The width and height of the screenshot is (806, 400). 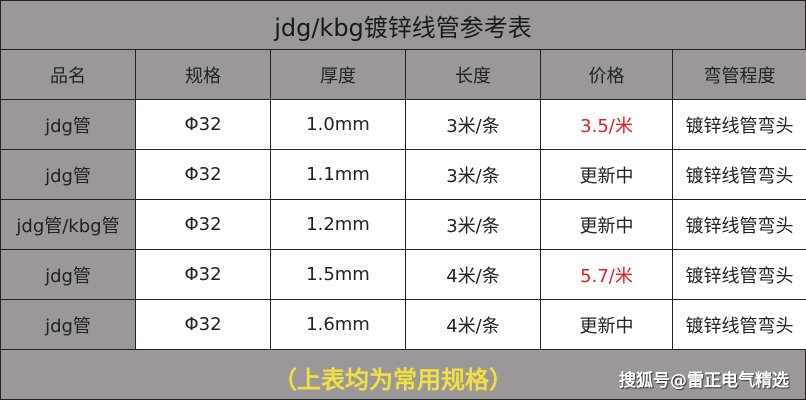 I want to click on table-title: jdg/kbg镀锌线管参考表, so click(x=403, y=25).